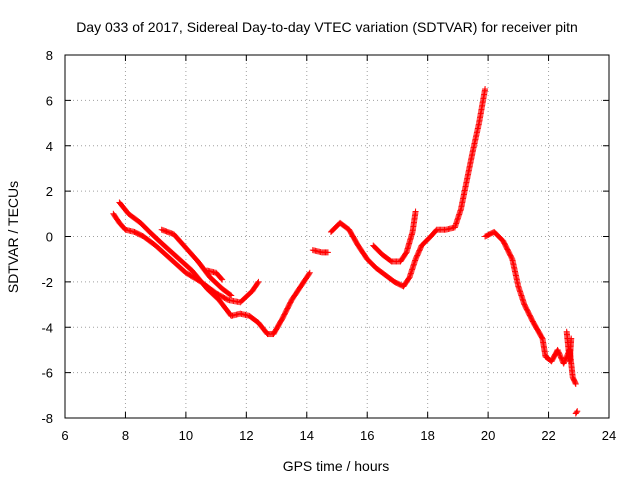 This screenshot has height=480, width=640. I want to click on y-tick-label: -4, so click(47, 327).